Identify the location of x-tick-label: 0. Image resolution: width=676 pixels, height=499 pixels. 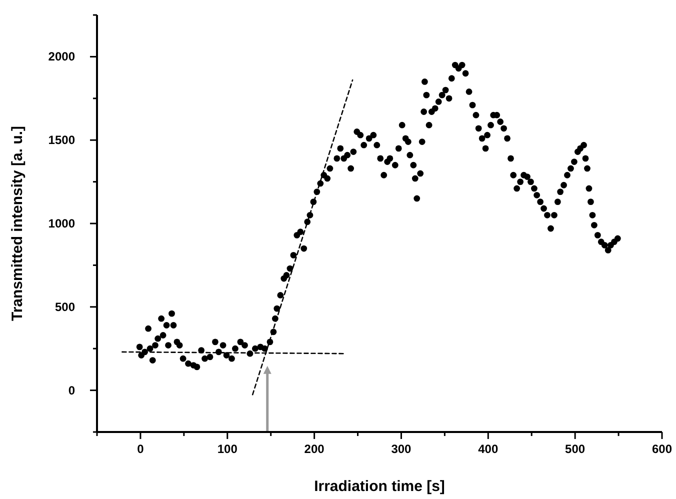
(140, 449).